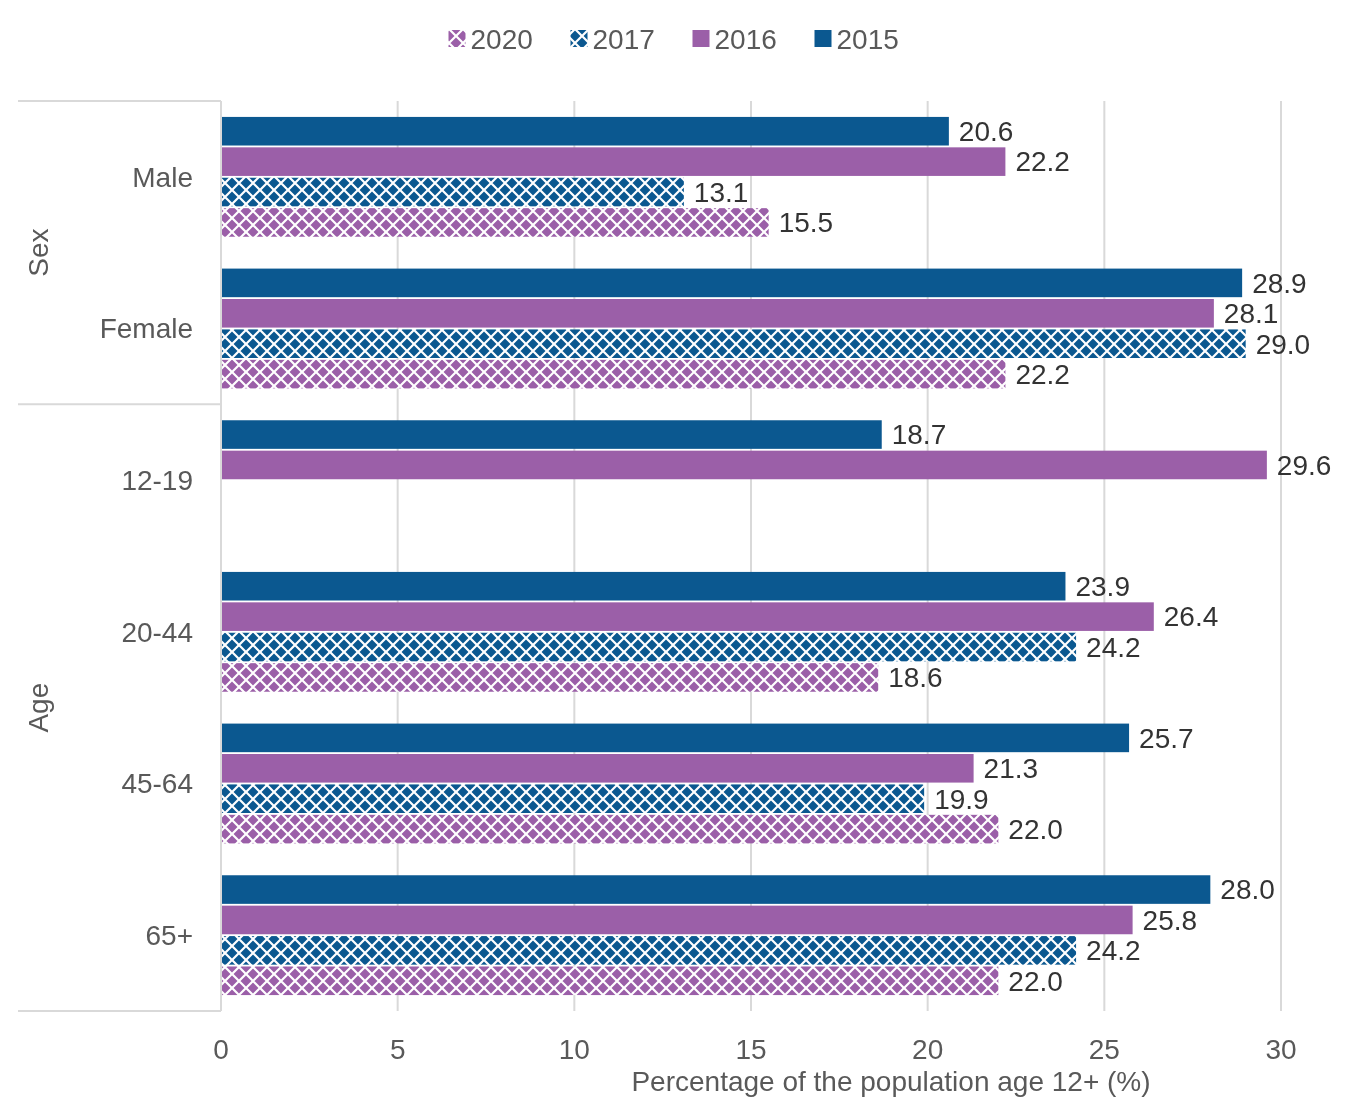  Describe the element at coordinates (915, 678) in the screenshot. I see `data-label: 18.6` at that location.